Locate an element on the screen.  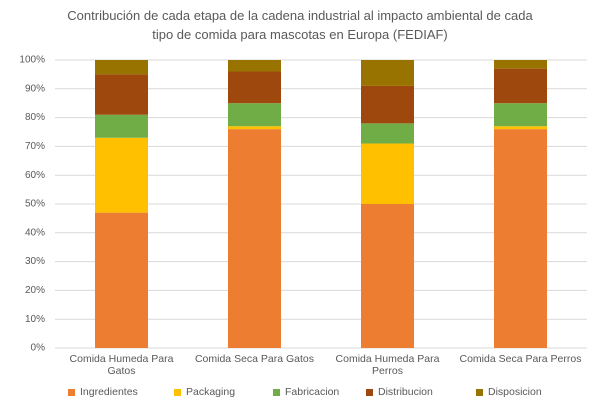
y-tick-label: 0% is located at coordinates (38, 348).